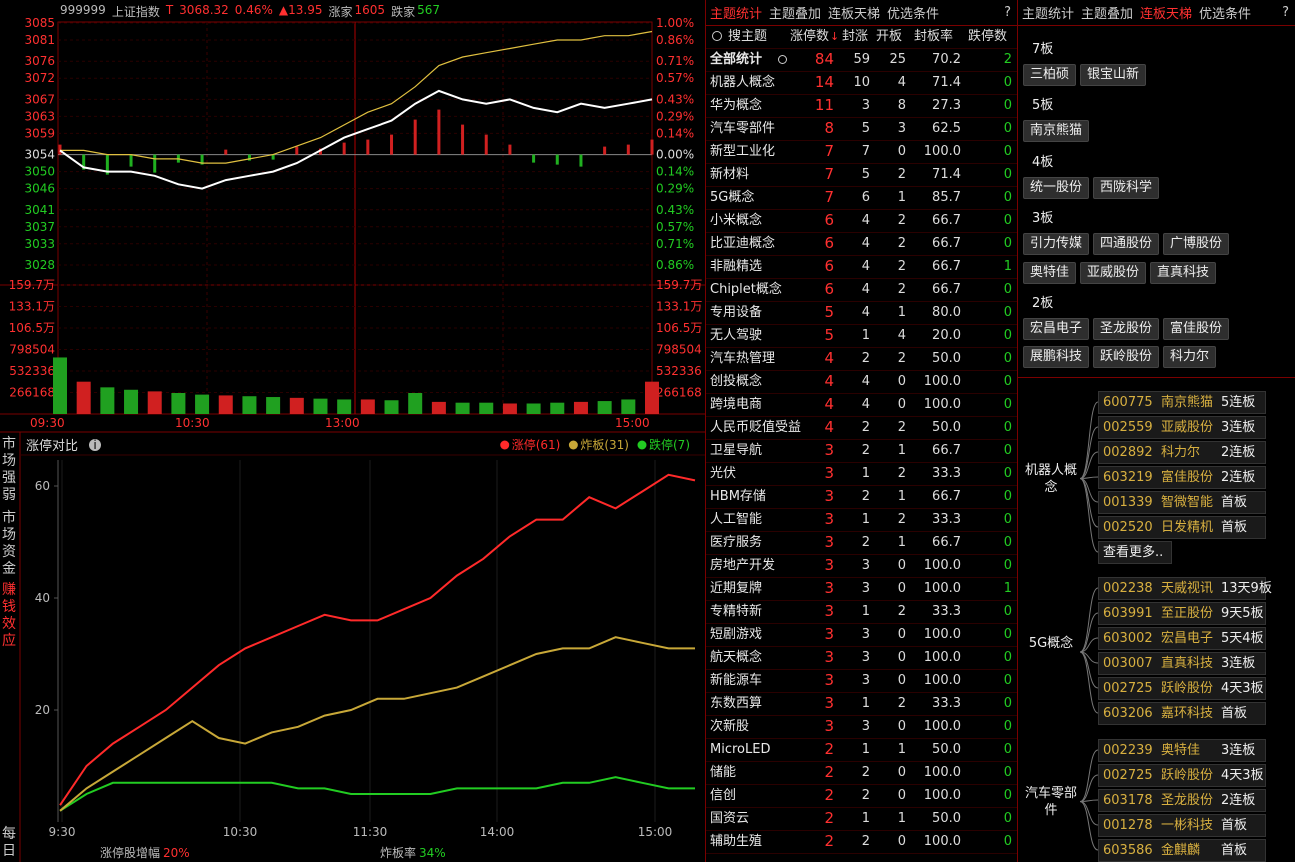 The image size is (1295, 862). I want to click on column-header: 搜主题, so click(748, 36).